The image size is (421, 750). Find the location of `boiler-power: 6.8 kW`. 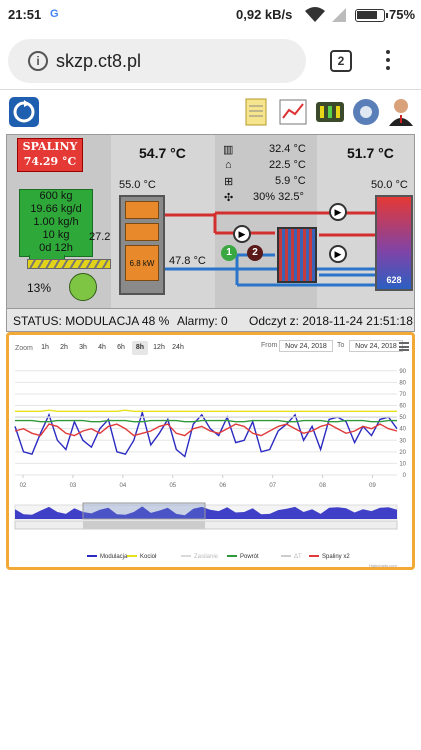

boiler-power: 6.8 kW is located at coordinates (142, 263).